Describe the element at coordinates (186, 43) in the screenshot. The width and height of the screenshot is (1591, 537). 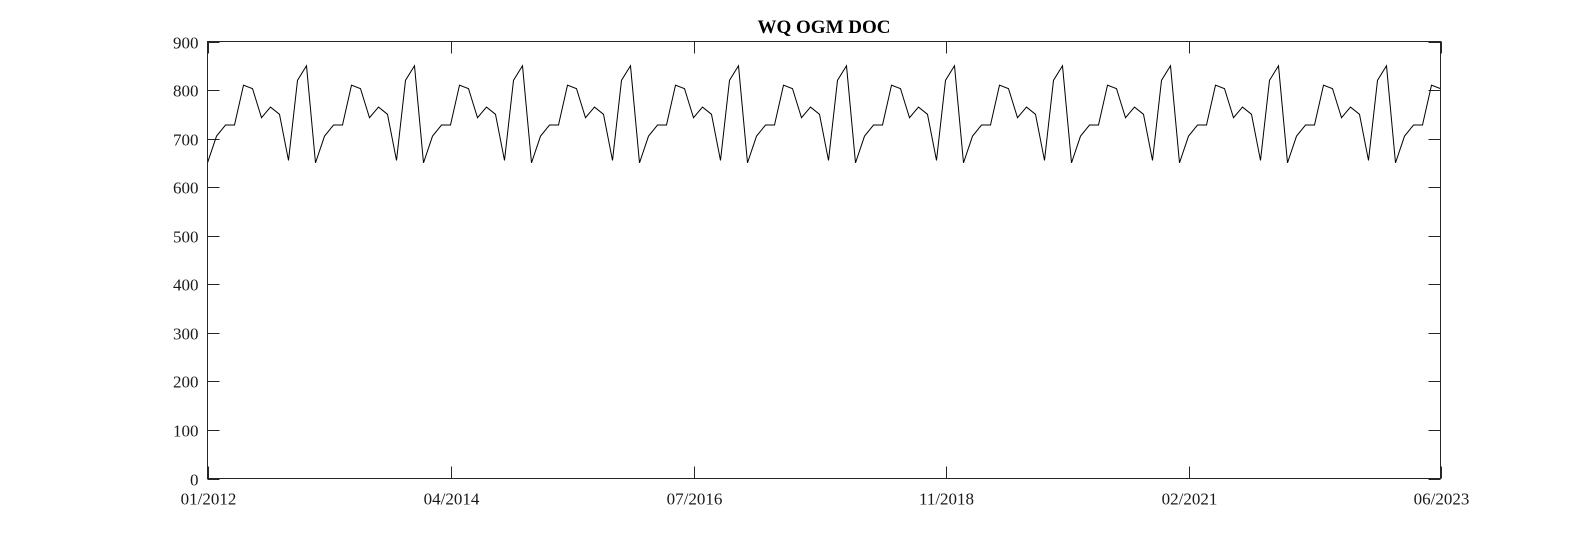
I see `y-tick-label: 900` at that location.